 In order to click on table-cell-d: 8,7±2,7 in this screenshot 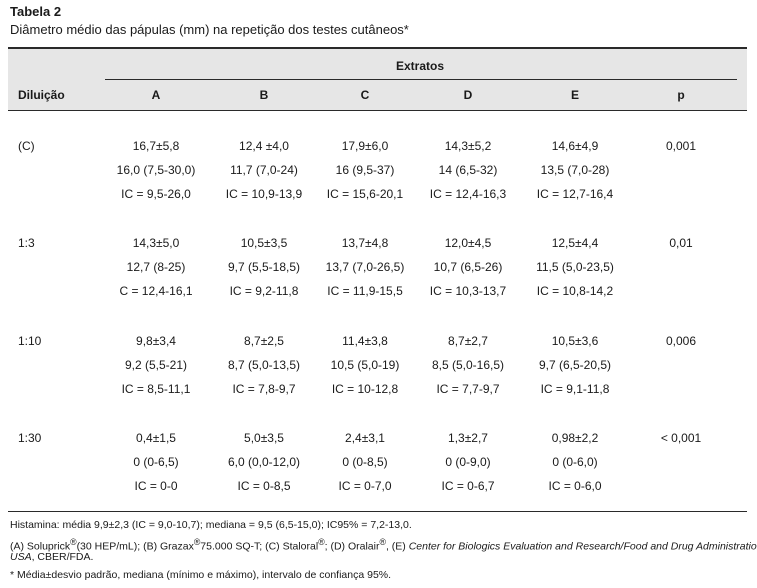, I will do `click(468, 341)`.